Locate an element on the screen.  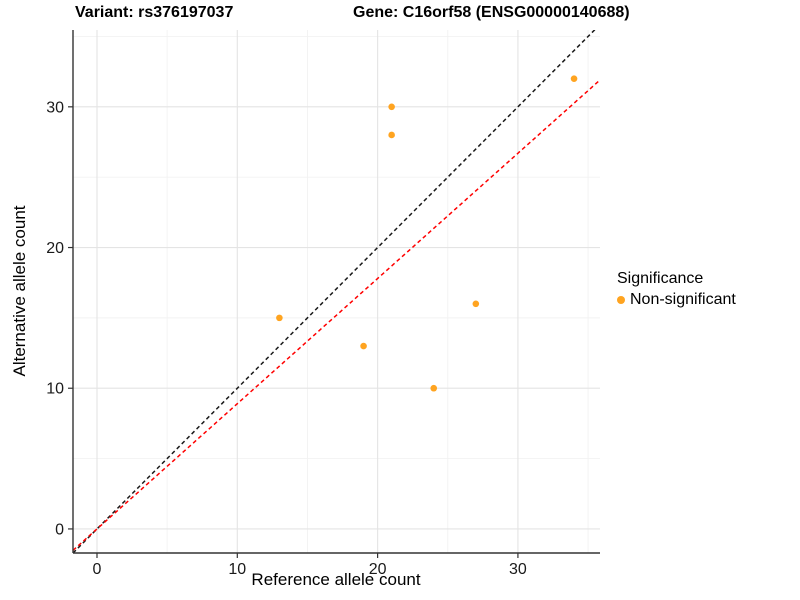
legend-title: Significance is located at coordinates (660, 278).